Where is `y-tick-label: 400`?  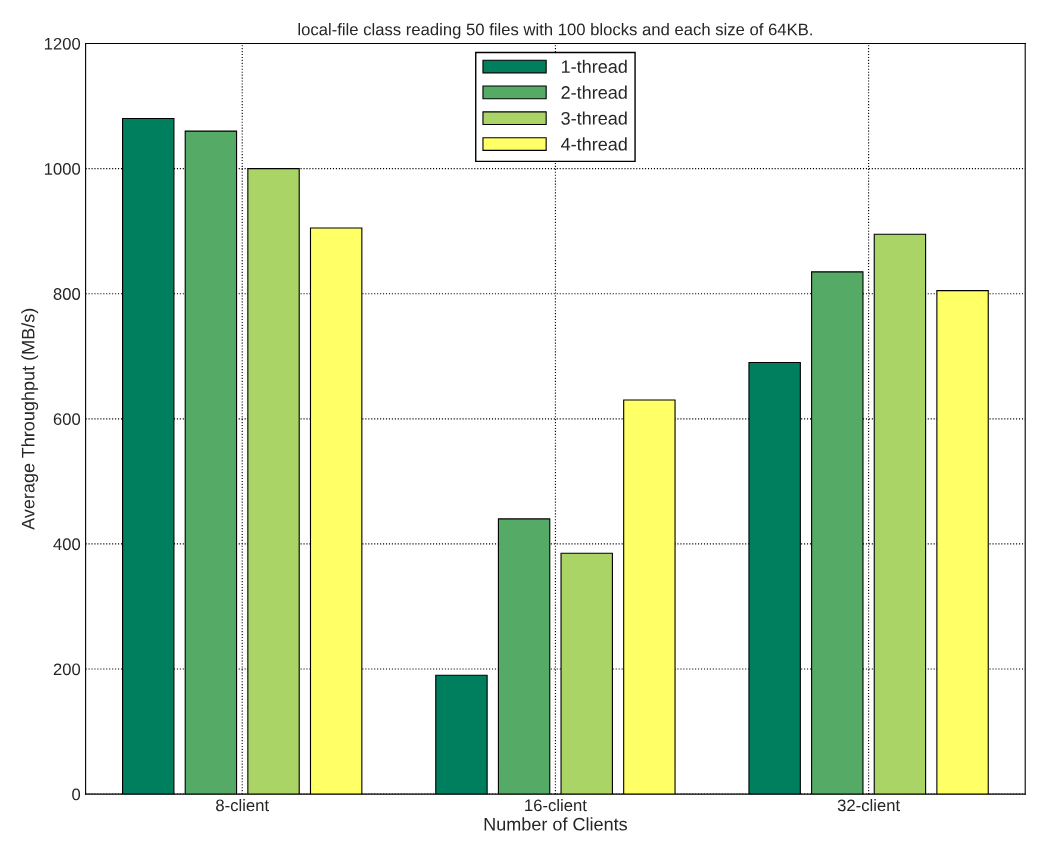 y-tick-label: 400 is located at coordinates (67, 544).